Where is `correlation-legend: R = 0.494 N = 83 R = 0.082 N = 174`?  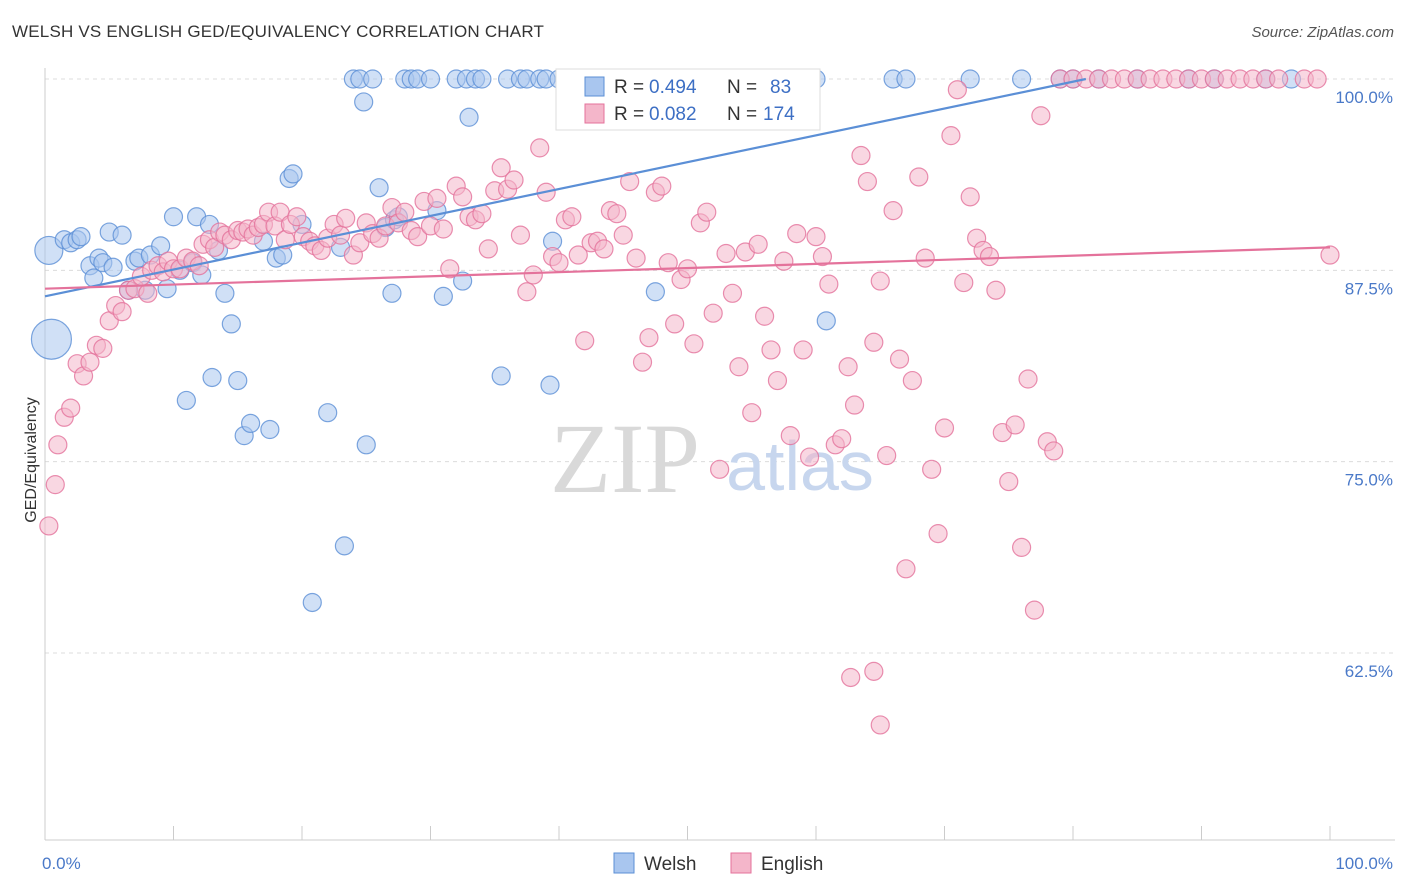
correlation-legend: R = 0.494 N = 83 R = 0.082 N = 174 is located at coordinates (688, 99).